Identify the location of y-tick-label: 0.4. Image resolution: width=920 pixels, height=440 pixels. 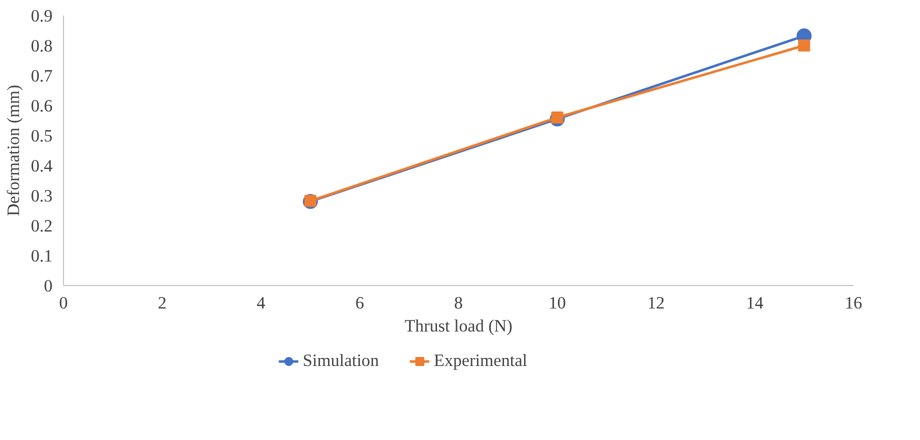
(41, 166).